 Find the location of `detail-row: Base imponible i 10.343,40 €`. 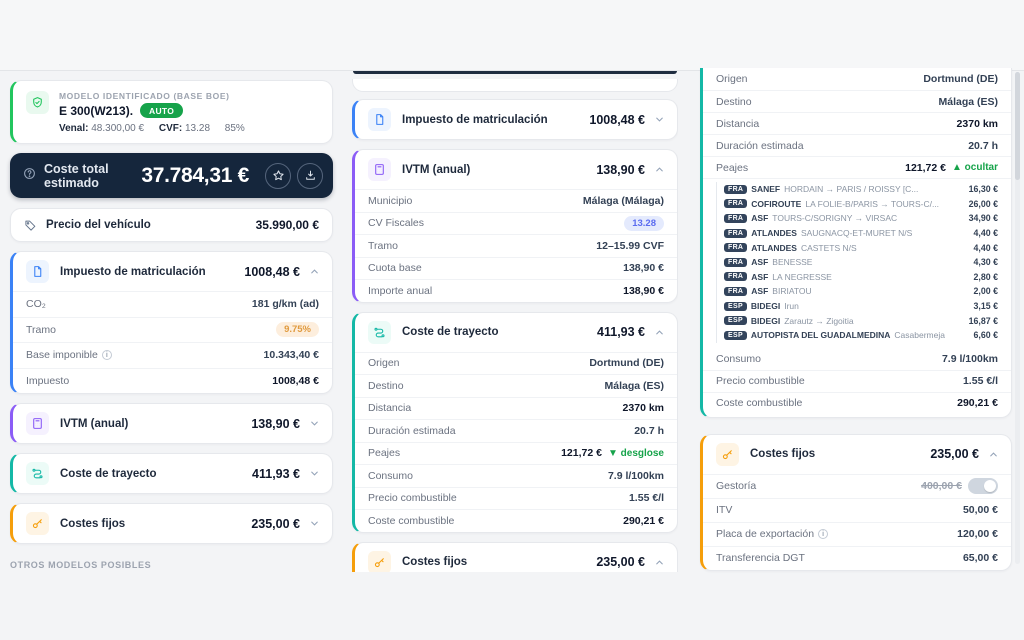

detail-row: Base imponible i 10.343,40 € is located at coordinates (172, 355).